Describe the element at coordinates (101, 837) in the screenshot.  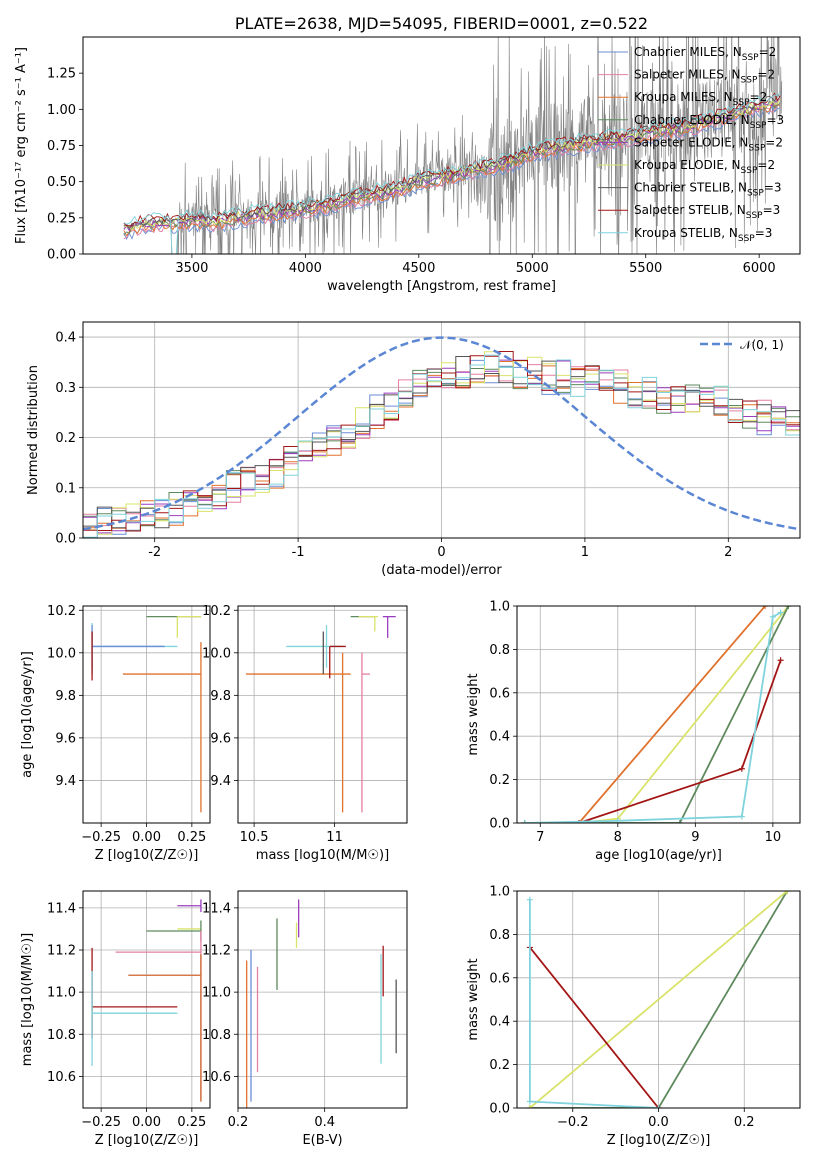
I see `x-tick-label: −0.25` at that location.